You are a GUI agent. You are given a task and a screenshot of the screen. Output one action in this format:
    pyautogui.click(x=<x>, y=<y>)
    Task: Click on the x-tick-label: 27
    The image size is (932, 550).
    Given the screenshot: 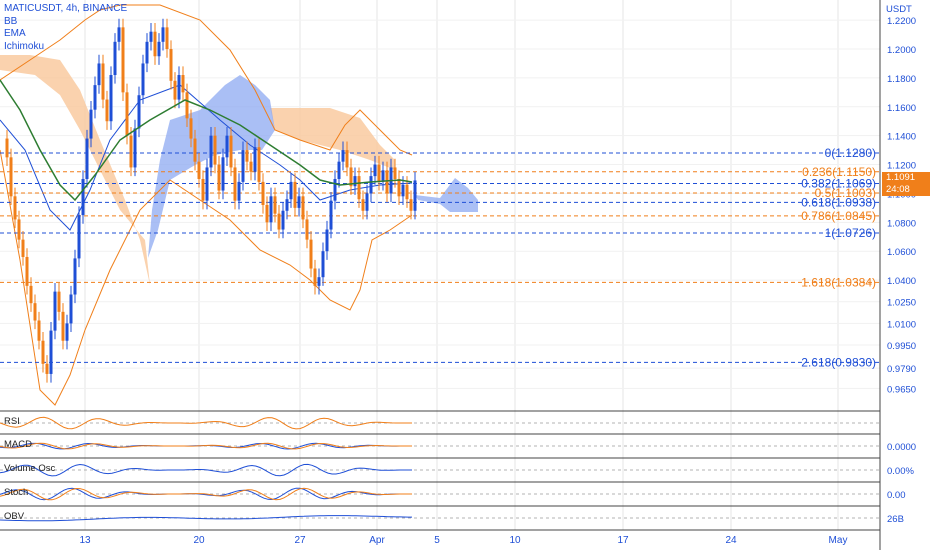 What is the action you would take?
    pyautogui.click(x=300, y=540)
    